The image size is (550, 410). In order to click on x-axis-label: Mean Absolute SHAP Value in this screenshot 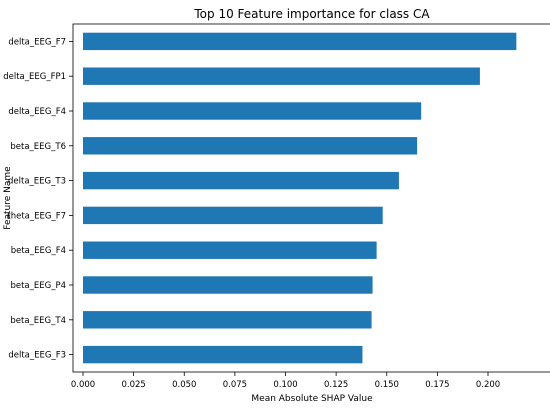, I will do `click(312, 399)`.